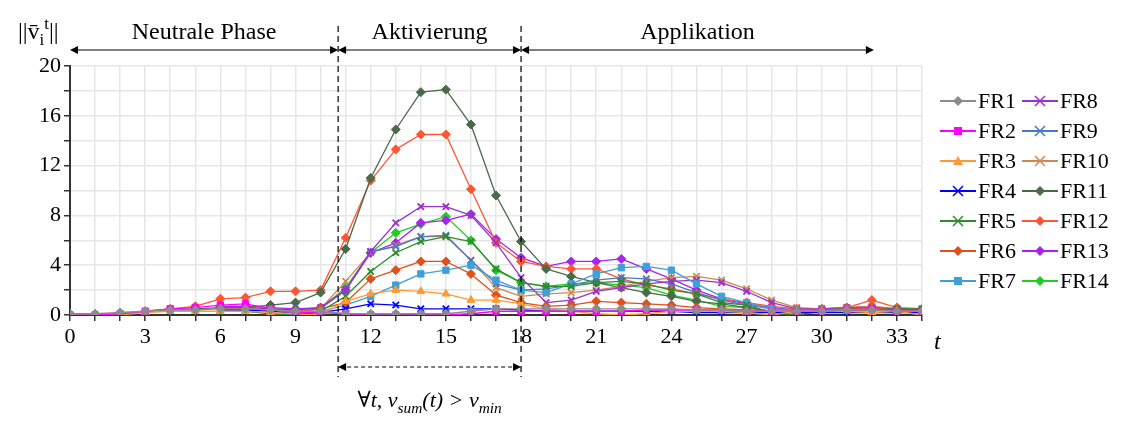 The image size is (1140, 421). What do you see at coordinates (997, 101) in the screenshot?
I see `legend-label: FR1` at bounding box center [997, 101].